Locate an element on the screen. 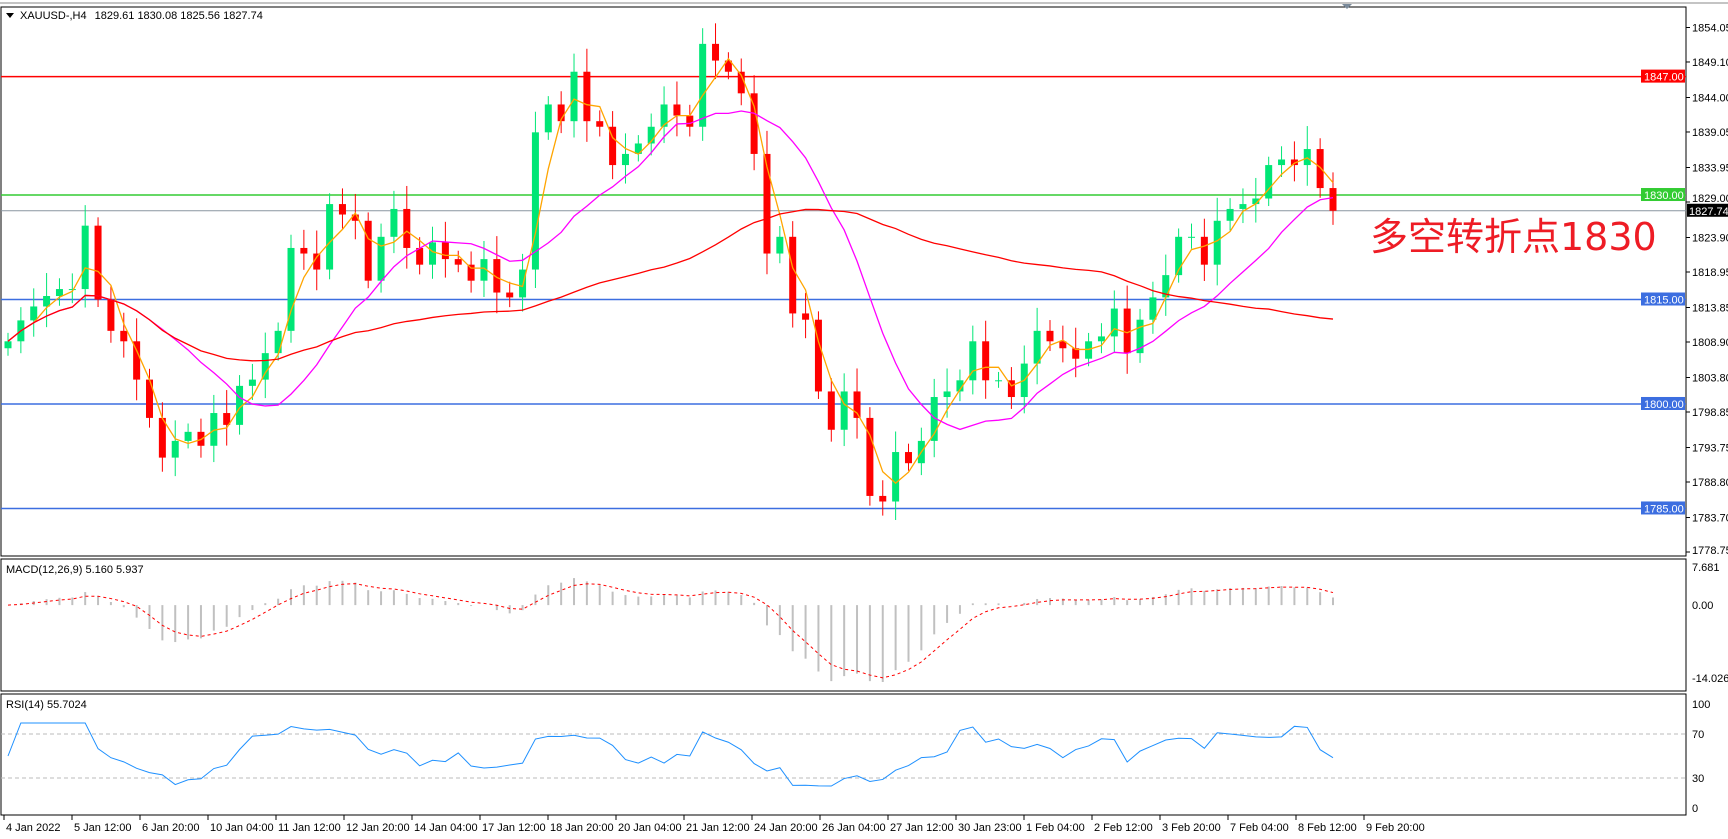 This screenshot has height=839, width=1728. annotation-text: 多空转折点1830 is located at coordinates (1513, 237).